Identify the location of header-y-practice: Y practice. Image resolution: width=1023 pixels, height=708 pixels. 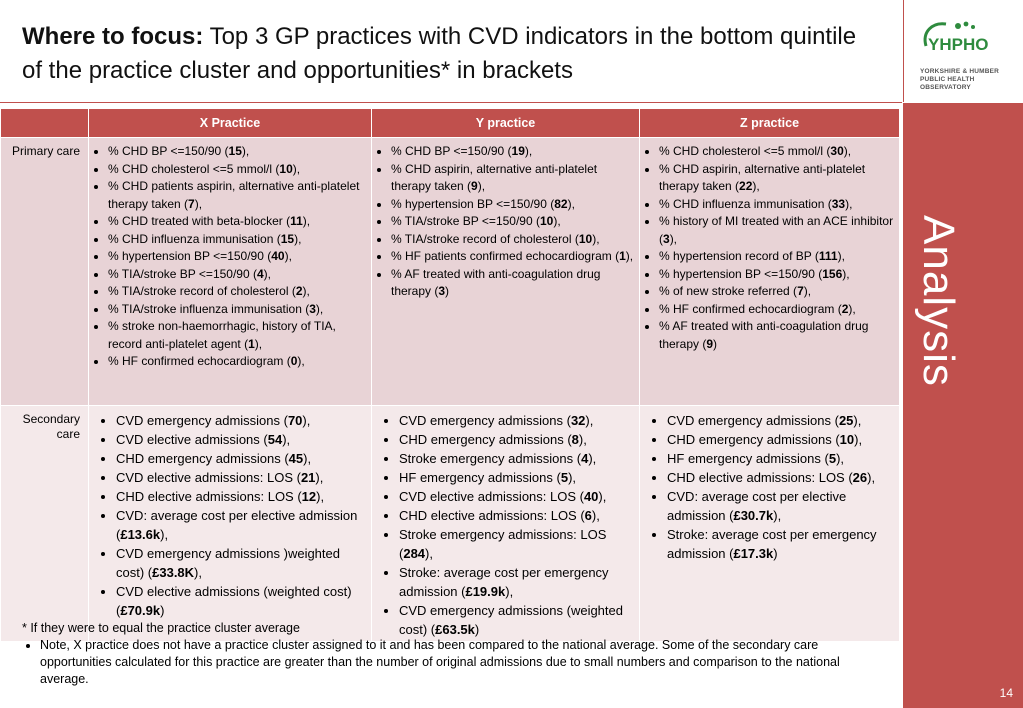
(505, 123).